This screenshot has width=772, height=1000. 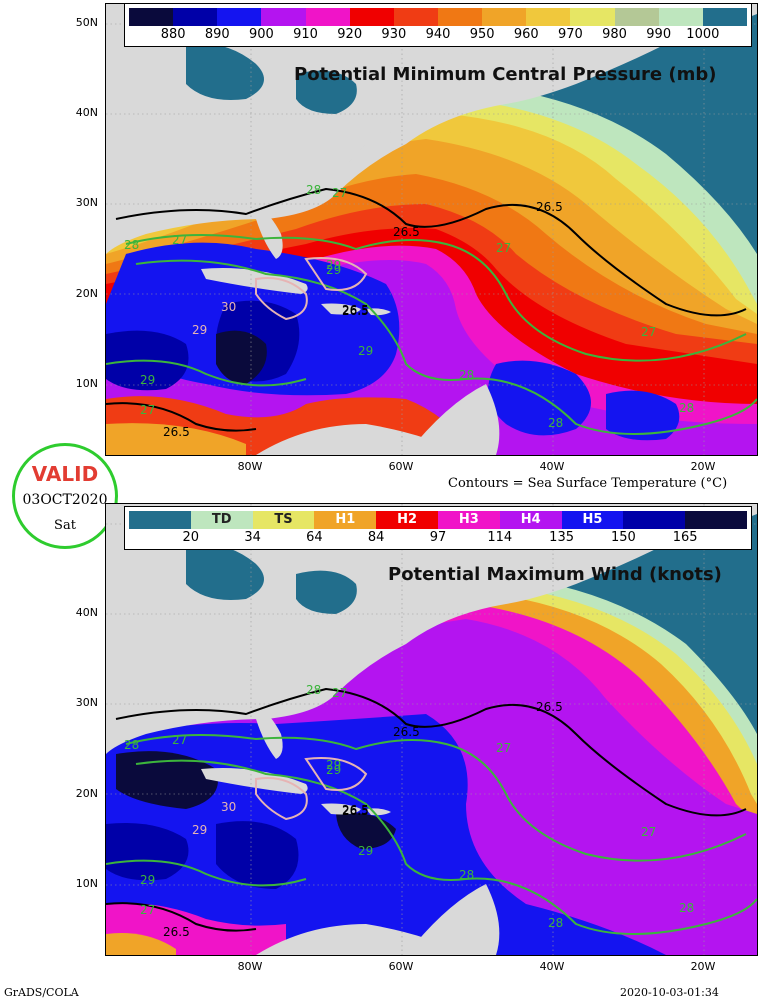 What do you see at coordinates (217, 34) in the screenshot?
I see `colorbar-label: 890` at bounding box center [217, 34].